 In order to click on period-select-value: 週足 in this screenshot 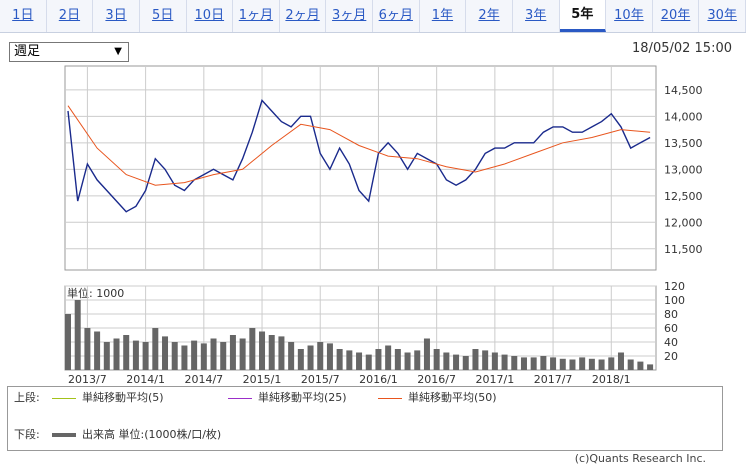, I will do `click(27, 51)`.